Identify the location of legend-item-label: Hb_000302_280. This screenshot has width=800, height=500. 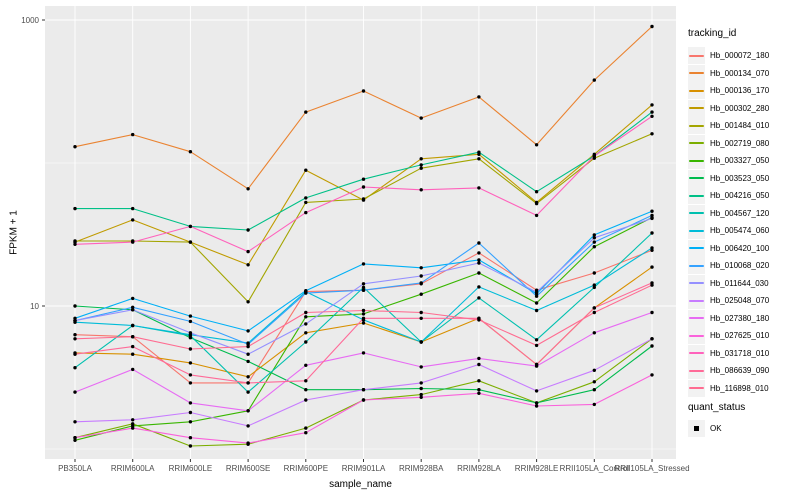
(740, 108).